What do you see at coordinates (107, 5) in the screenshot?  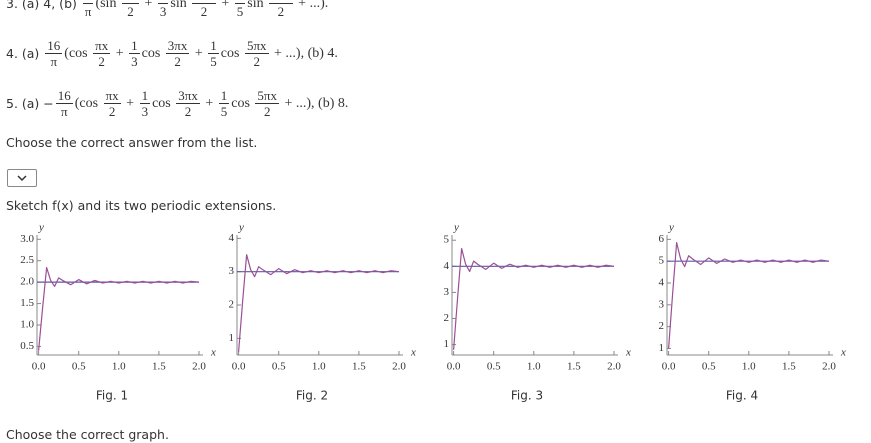 I see `math-text: (sin` at bounding box center [107, 5].